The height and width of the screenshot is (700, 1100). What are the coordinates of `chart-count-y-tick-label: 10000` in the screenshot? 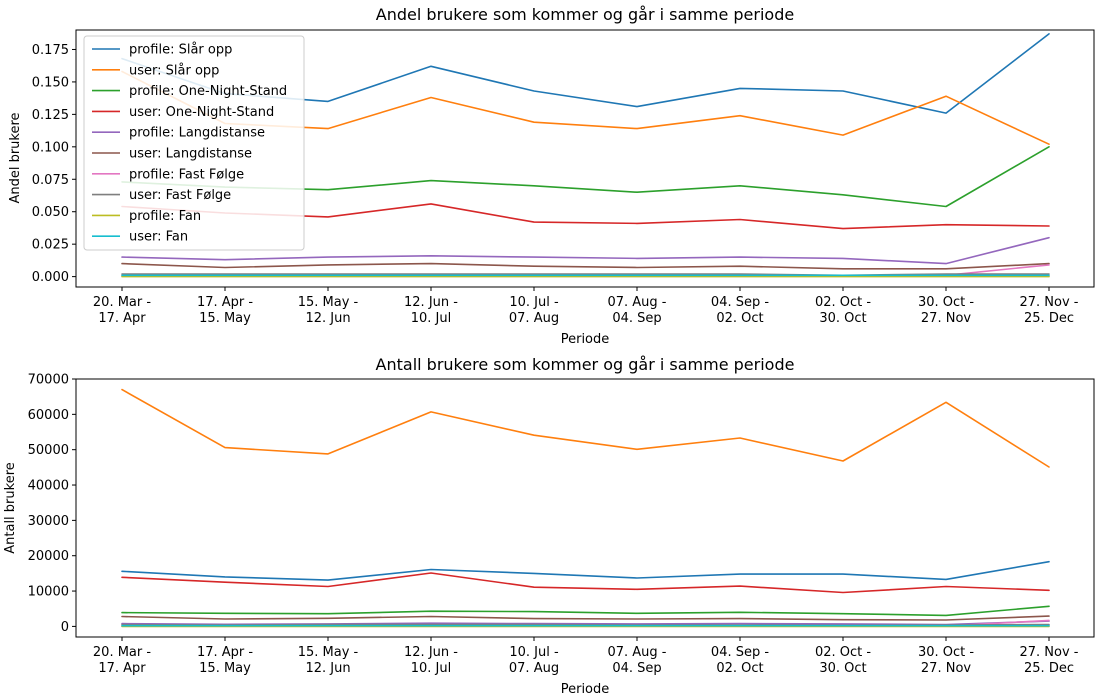 It's located at (48, 592).